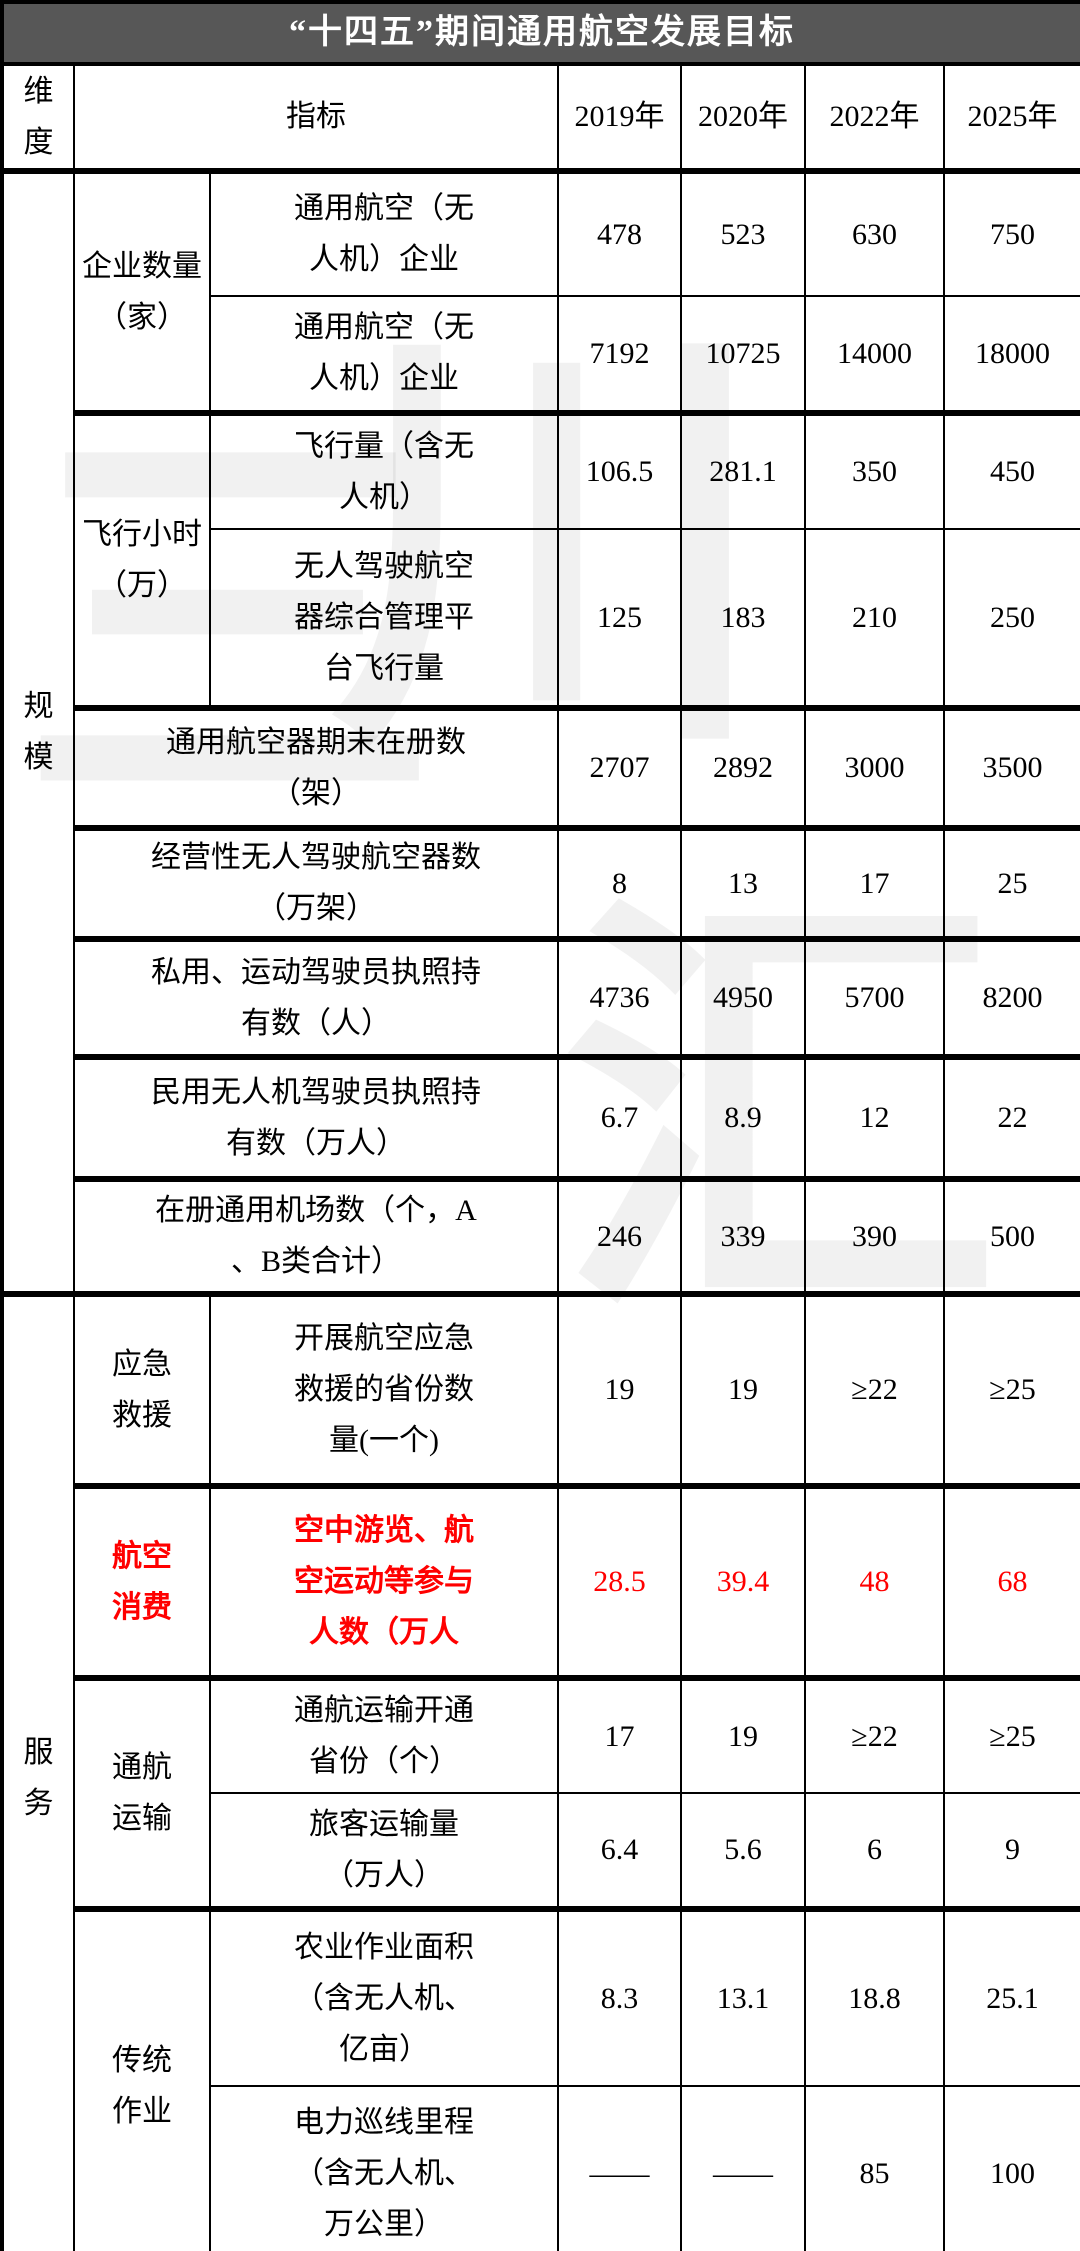 The height and width of the screenshot is (2251, 1080). What do you see at coordinates (384, 1580) in the screenshot?
I see `indicator-label: 空中游览、航 空运动等参与 人数（万人` at bounding box center [384, 1580].